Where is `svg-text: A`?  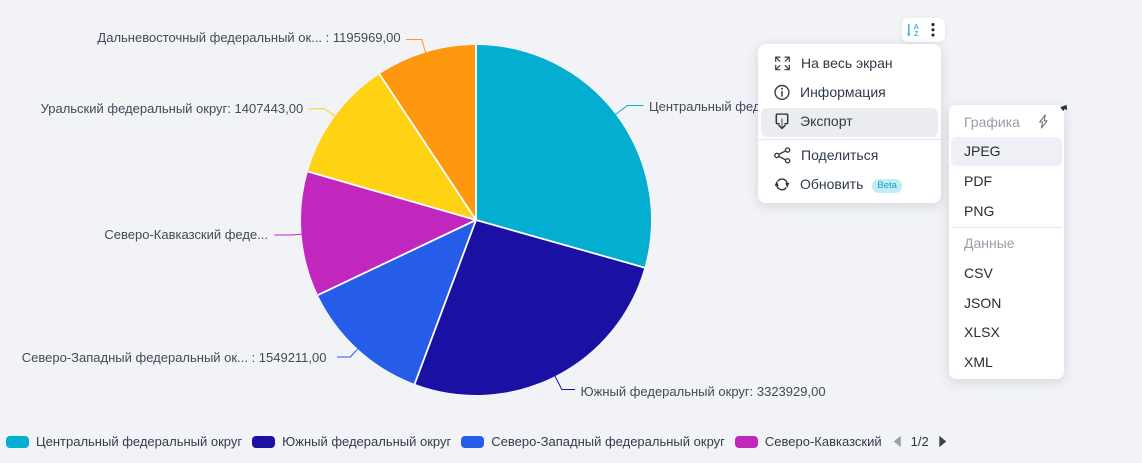
svg-text: A is located at coordinates (917, 26).